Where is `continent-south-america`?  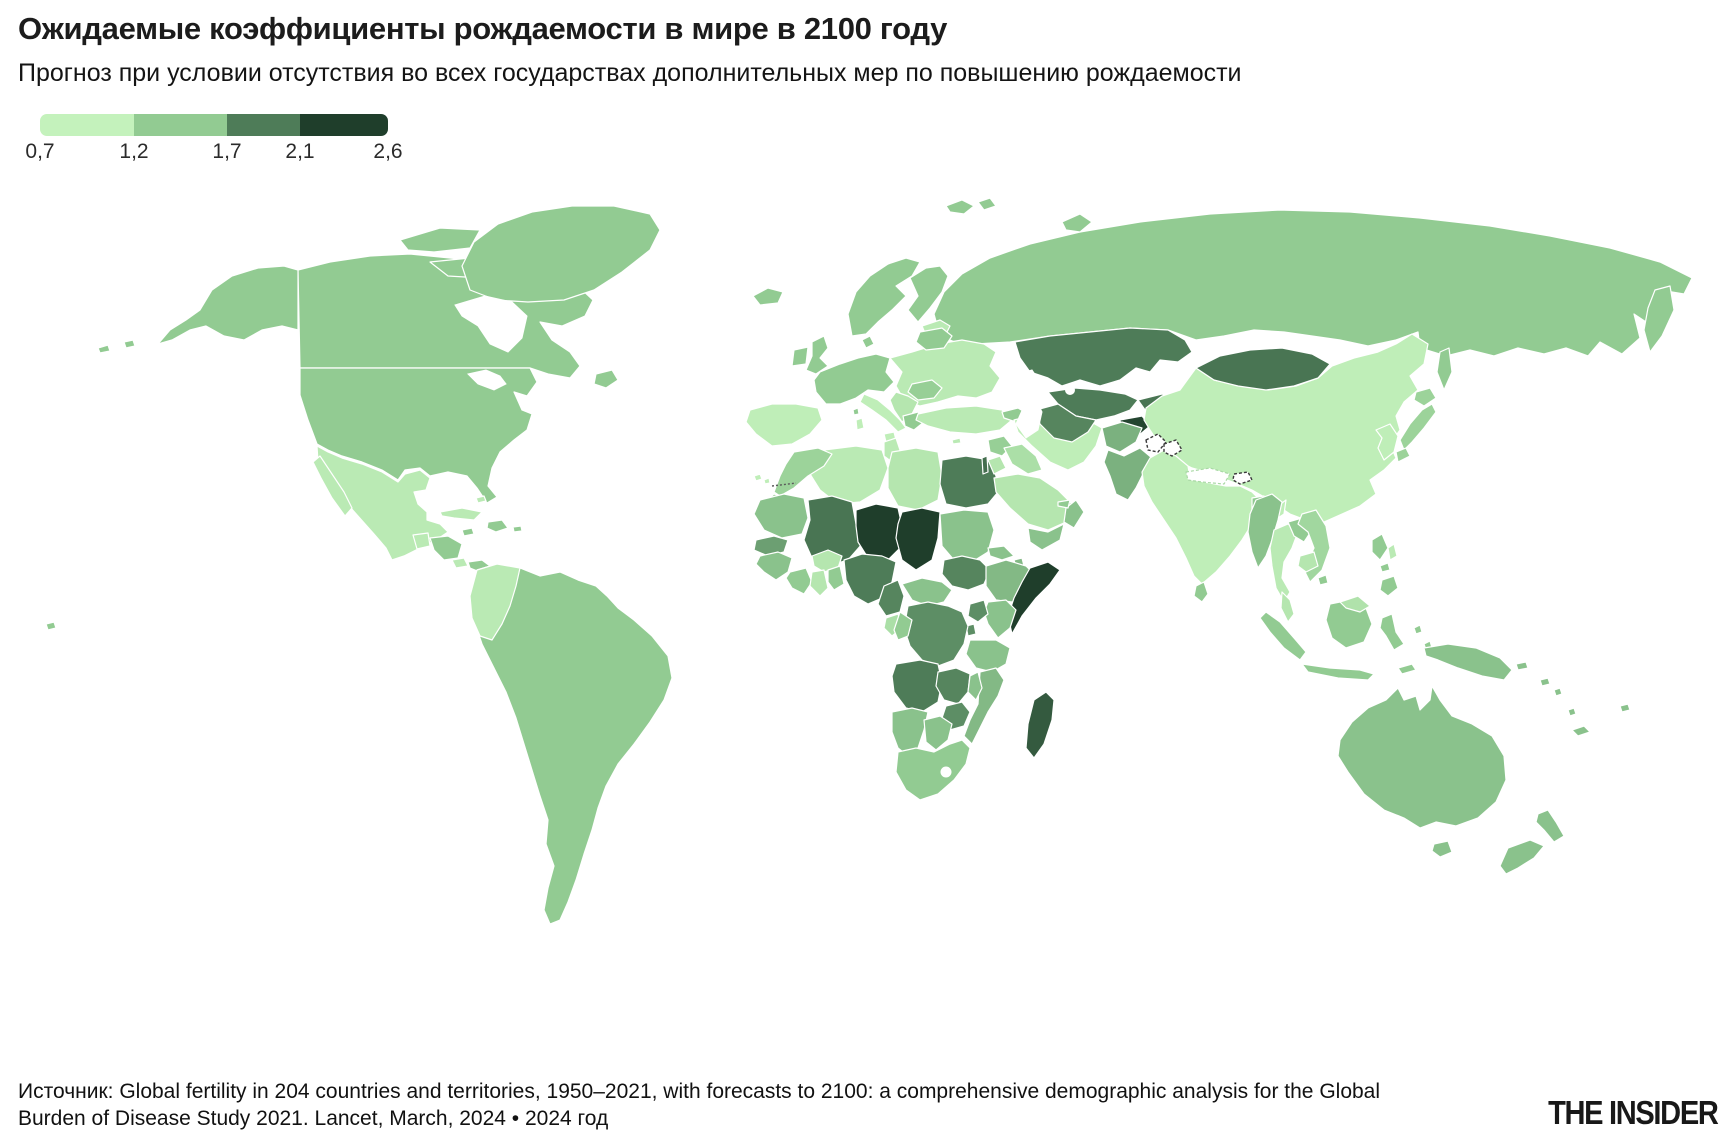
continent-south-america is located at coordinates (571, 744).